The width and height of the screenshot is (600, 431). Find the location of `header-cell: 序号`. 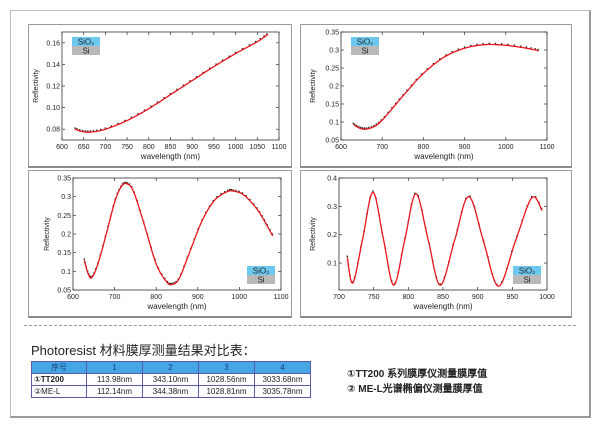

header-cell: 序号 is located at coordinates (59, 367).